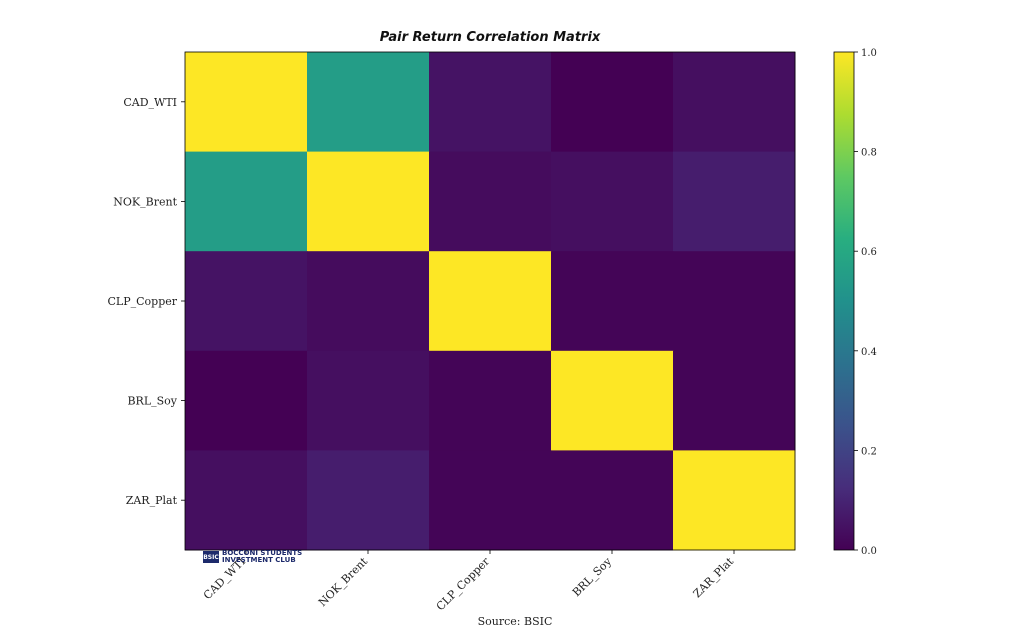 Image resolution: width=1030 pixels, height=644 pixels. What do you see at coordinates (246, 400) in the screenshot?
I see `heatmap-cell-brl_soy-cad_wti` at bounding box center [246, 400].